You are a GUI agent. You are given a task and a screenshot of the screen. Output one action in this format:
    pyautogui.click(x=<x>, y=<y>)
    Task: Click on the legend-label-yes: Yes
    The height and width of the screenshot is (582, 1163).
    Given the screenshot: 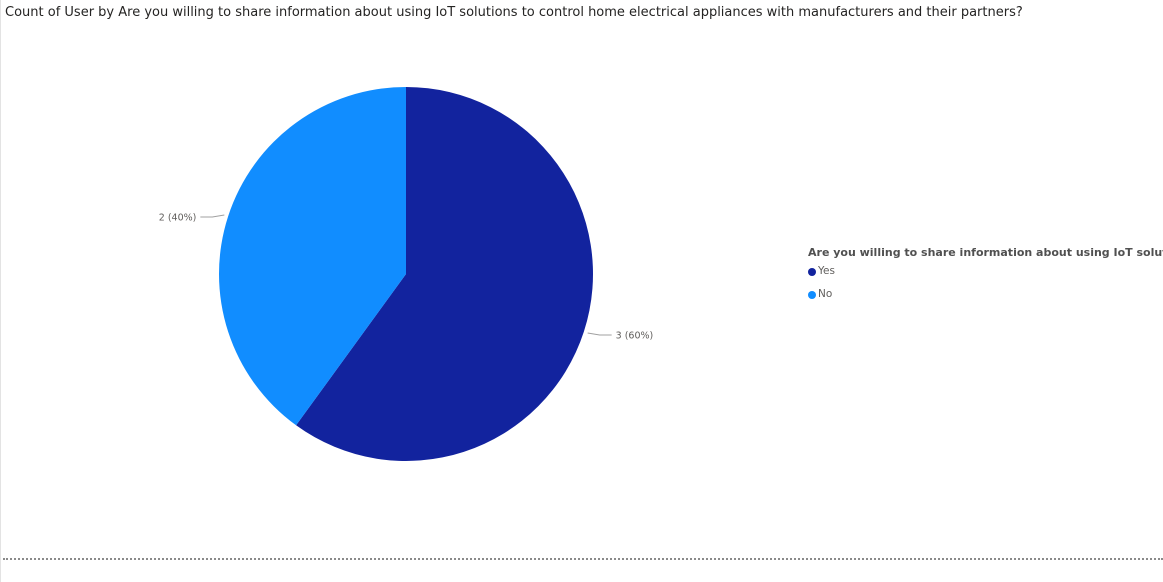 What is the action you would take?
    pyautogui.click(x=826, y=271)
    